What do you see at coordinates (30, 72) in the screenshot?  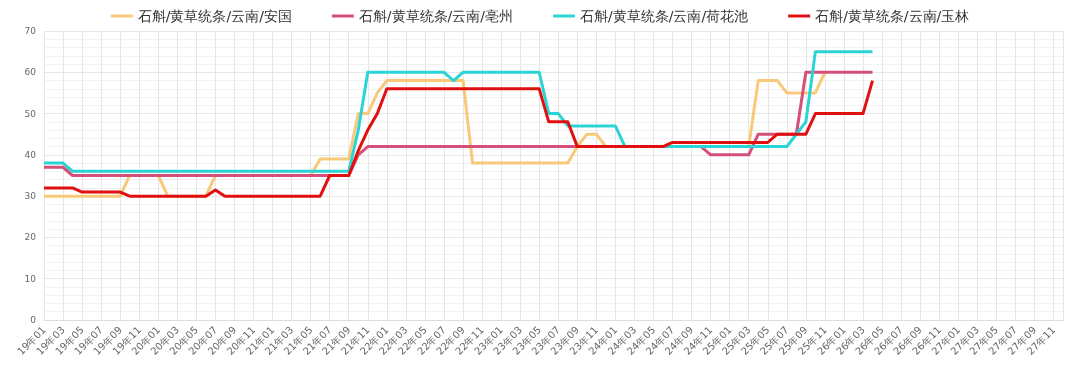 I see `y-tick-label: 60` at bounding box center [30, 72].